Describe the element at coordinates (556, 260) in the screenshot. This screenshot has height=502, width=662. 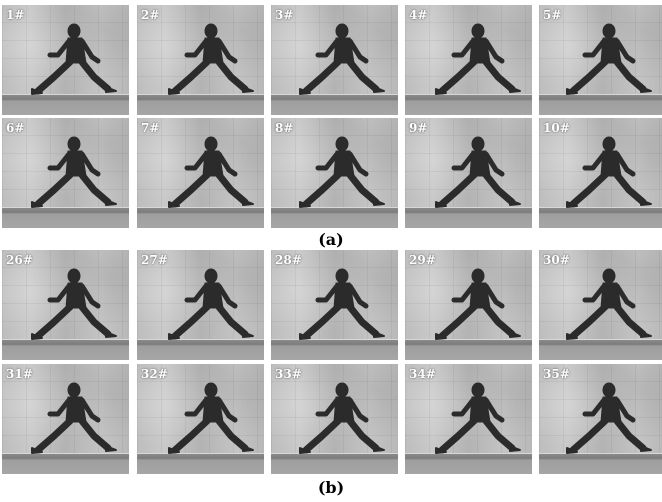
I see `frame-number-label: 30#` at that location.